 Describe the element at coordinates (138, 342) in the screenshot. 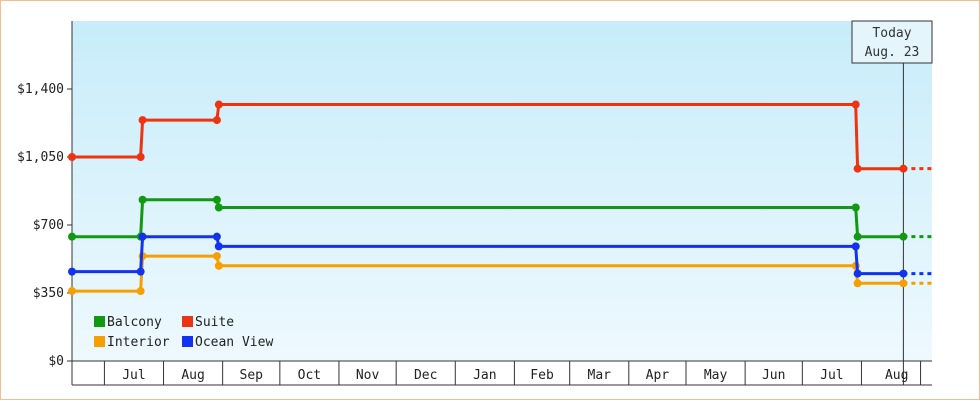

I see `legend-label: Interior` at that location.